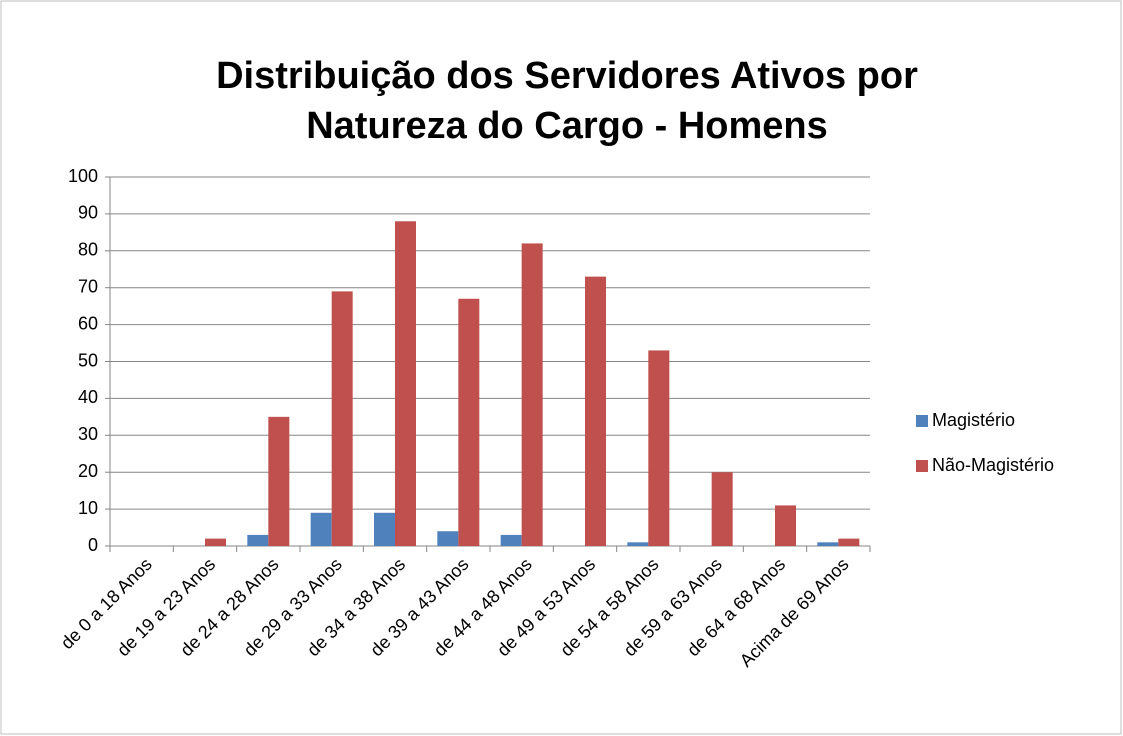 This screenshot has width=1123, height=736. Describe the element at coordinates (973, 420) in the screenshot. I see `legend-label: Magistério` at that location.